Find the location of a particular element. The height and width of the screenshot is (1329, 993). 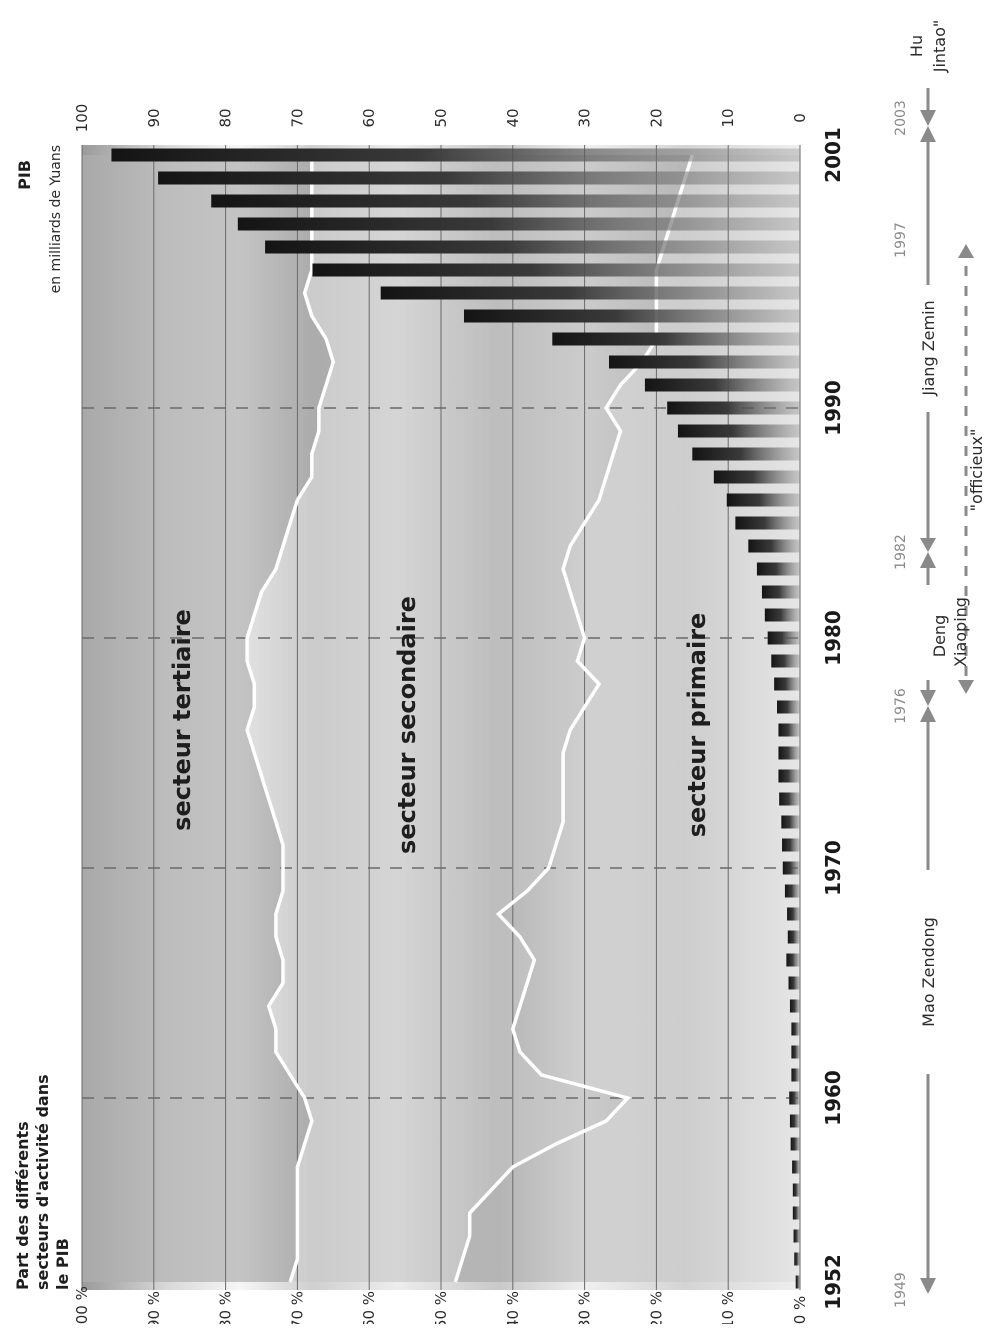

percent-tick-0: 0 % is located at coordinates (800, 1310).